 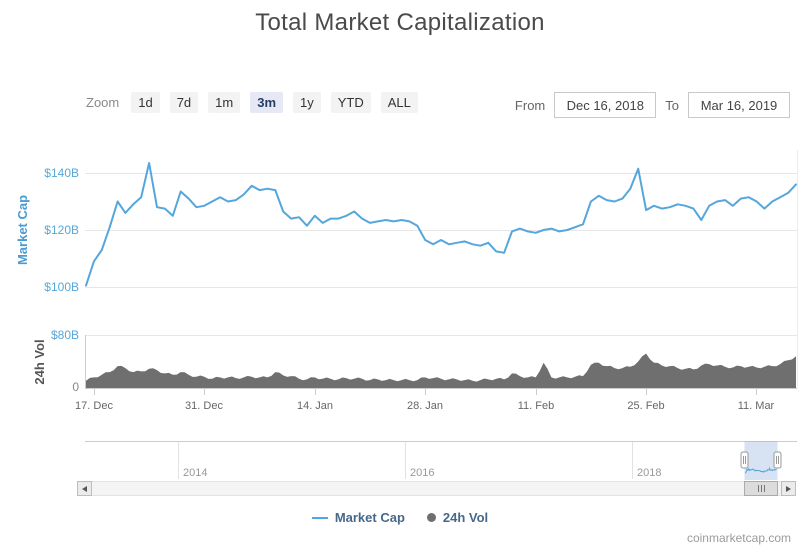 I want to click on x-tick-label: 31. Dec, so click(x=204, y=406).